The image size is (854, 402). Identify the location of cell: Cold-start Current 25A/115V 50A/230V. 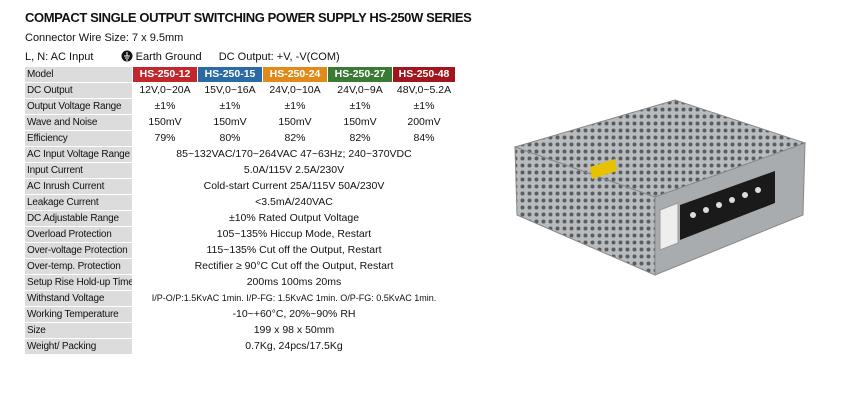
(294, 187).